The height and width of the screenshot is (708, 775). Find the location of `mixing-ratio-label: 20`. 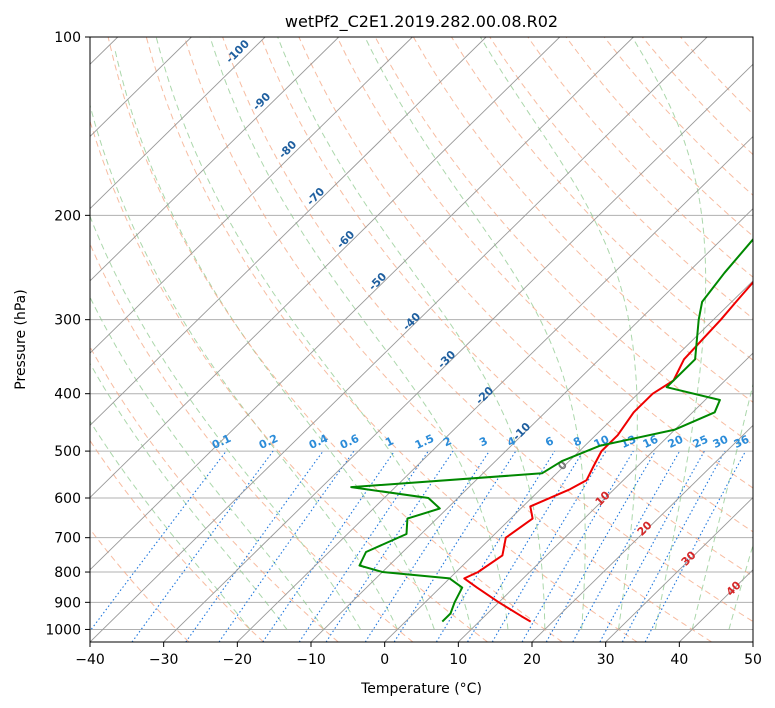

mixing-ratio-label: 20 is located at coordinates (676, 442).